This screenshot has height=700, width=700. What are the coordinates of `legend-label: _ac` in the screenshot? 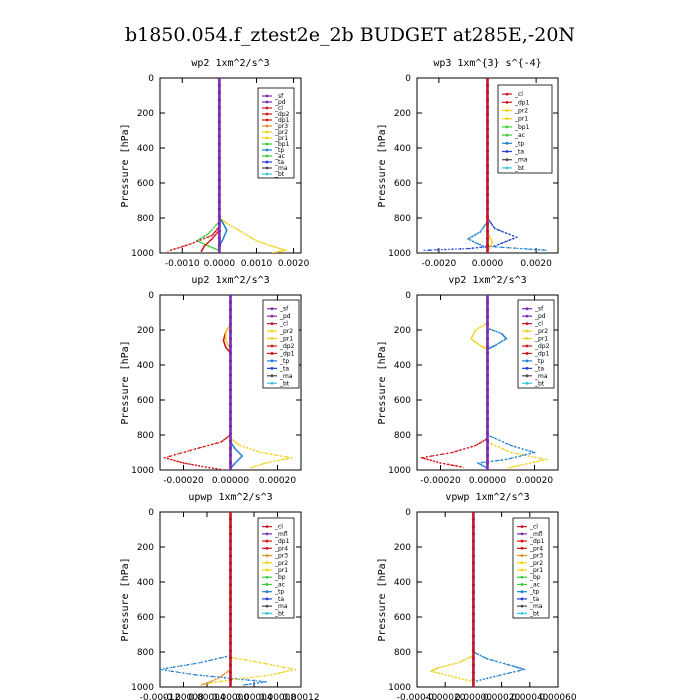 It's located at (279, 584).